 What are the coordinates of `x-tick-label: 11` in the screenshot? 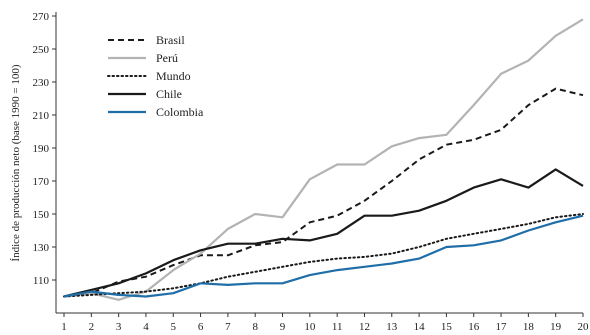 It's located at (337, 327).